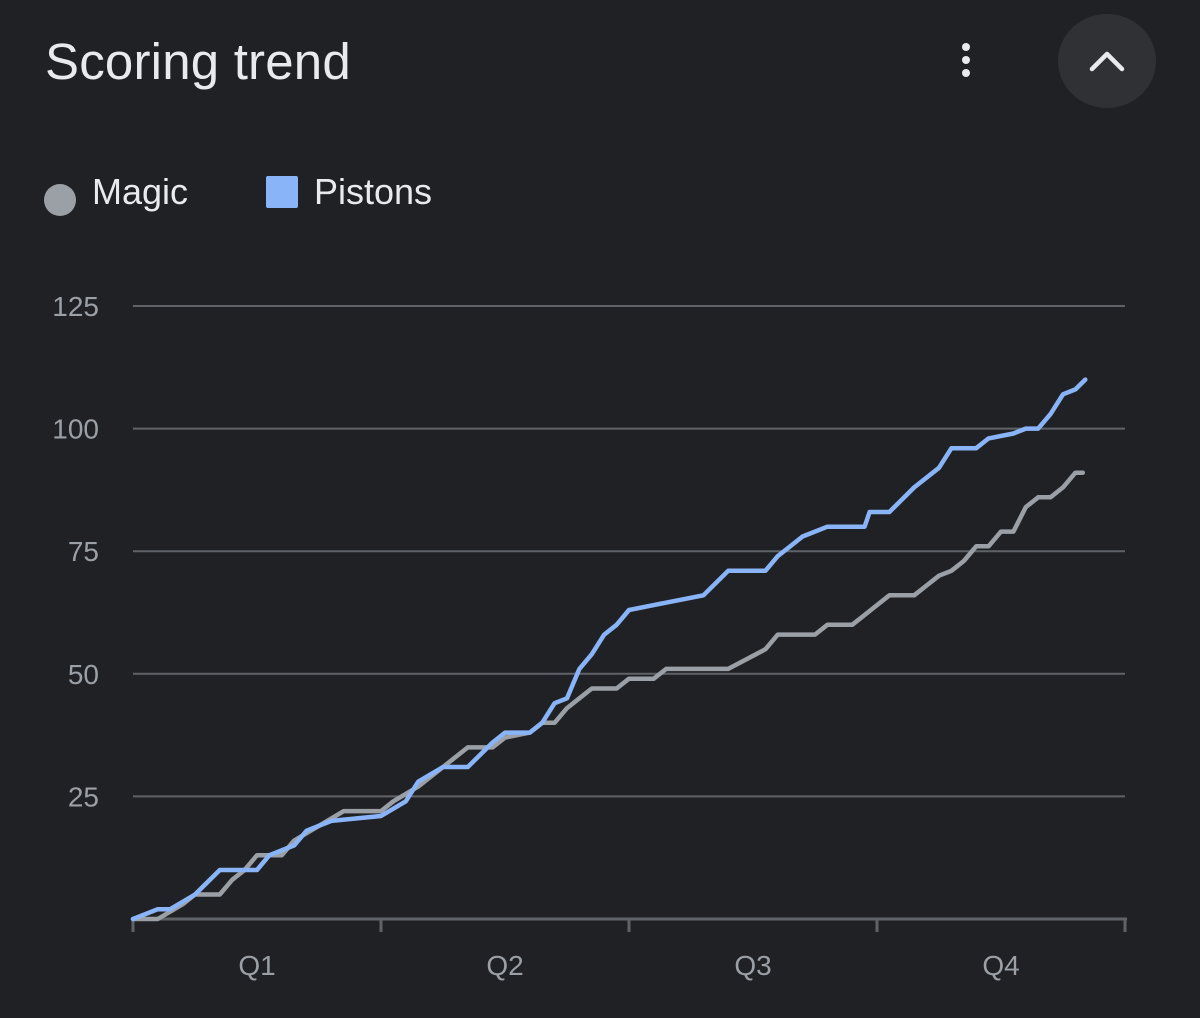  Describe the element at coordinates (83, 674) in the screenshot. I see `y-tick-label-50: 50` at that location.